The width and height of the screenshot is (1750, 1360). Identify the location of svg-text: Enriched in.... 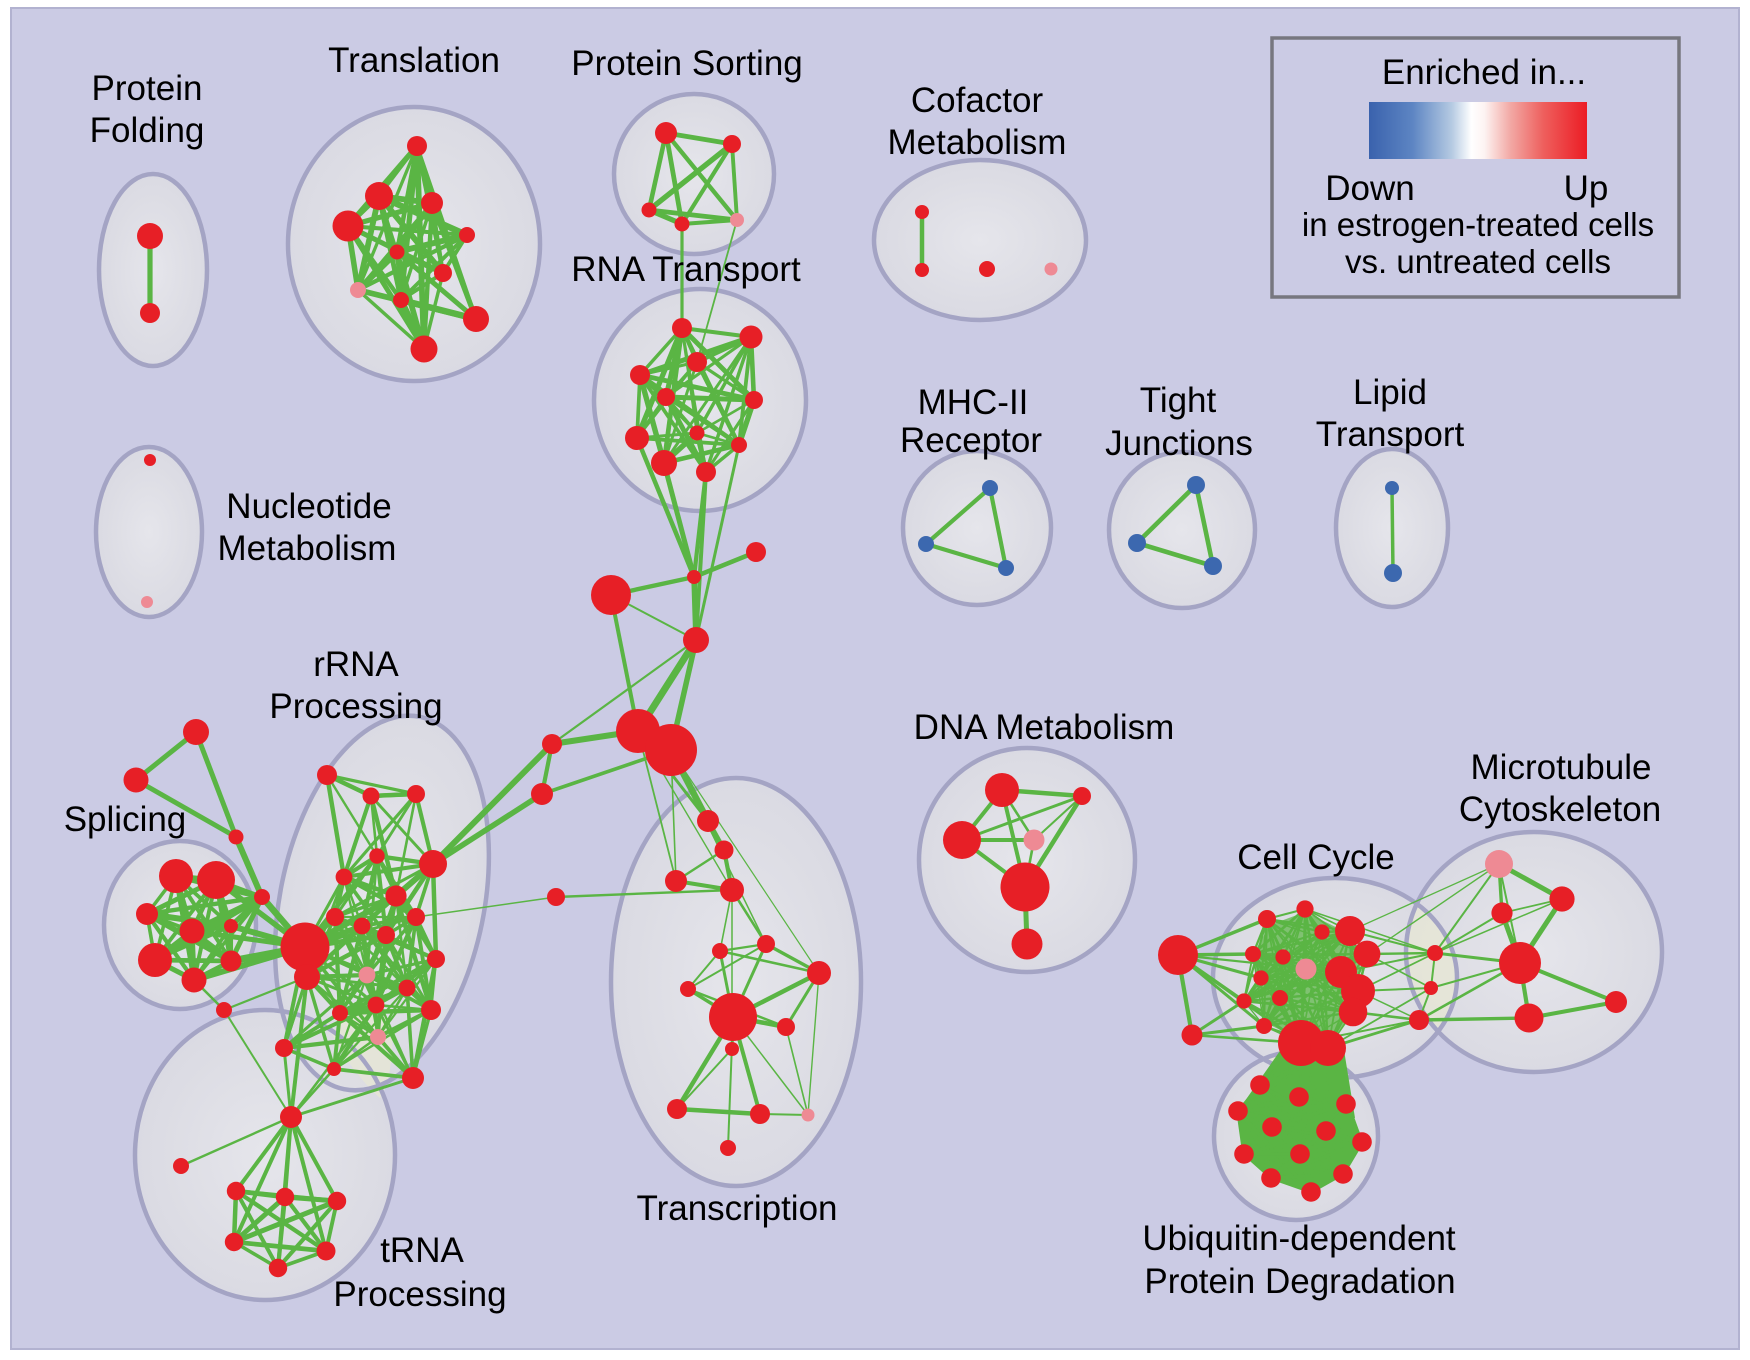
(1484, 72).